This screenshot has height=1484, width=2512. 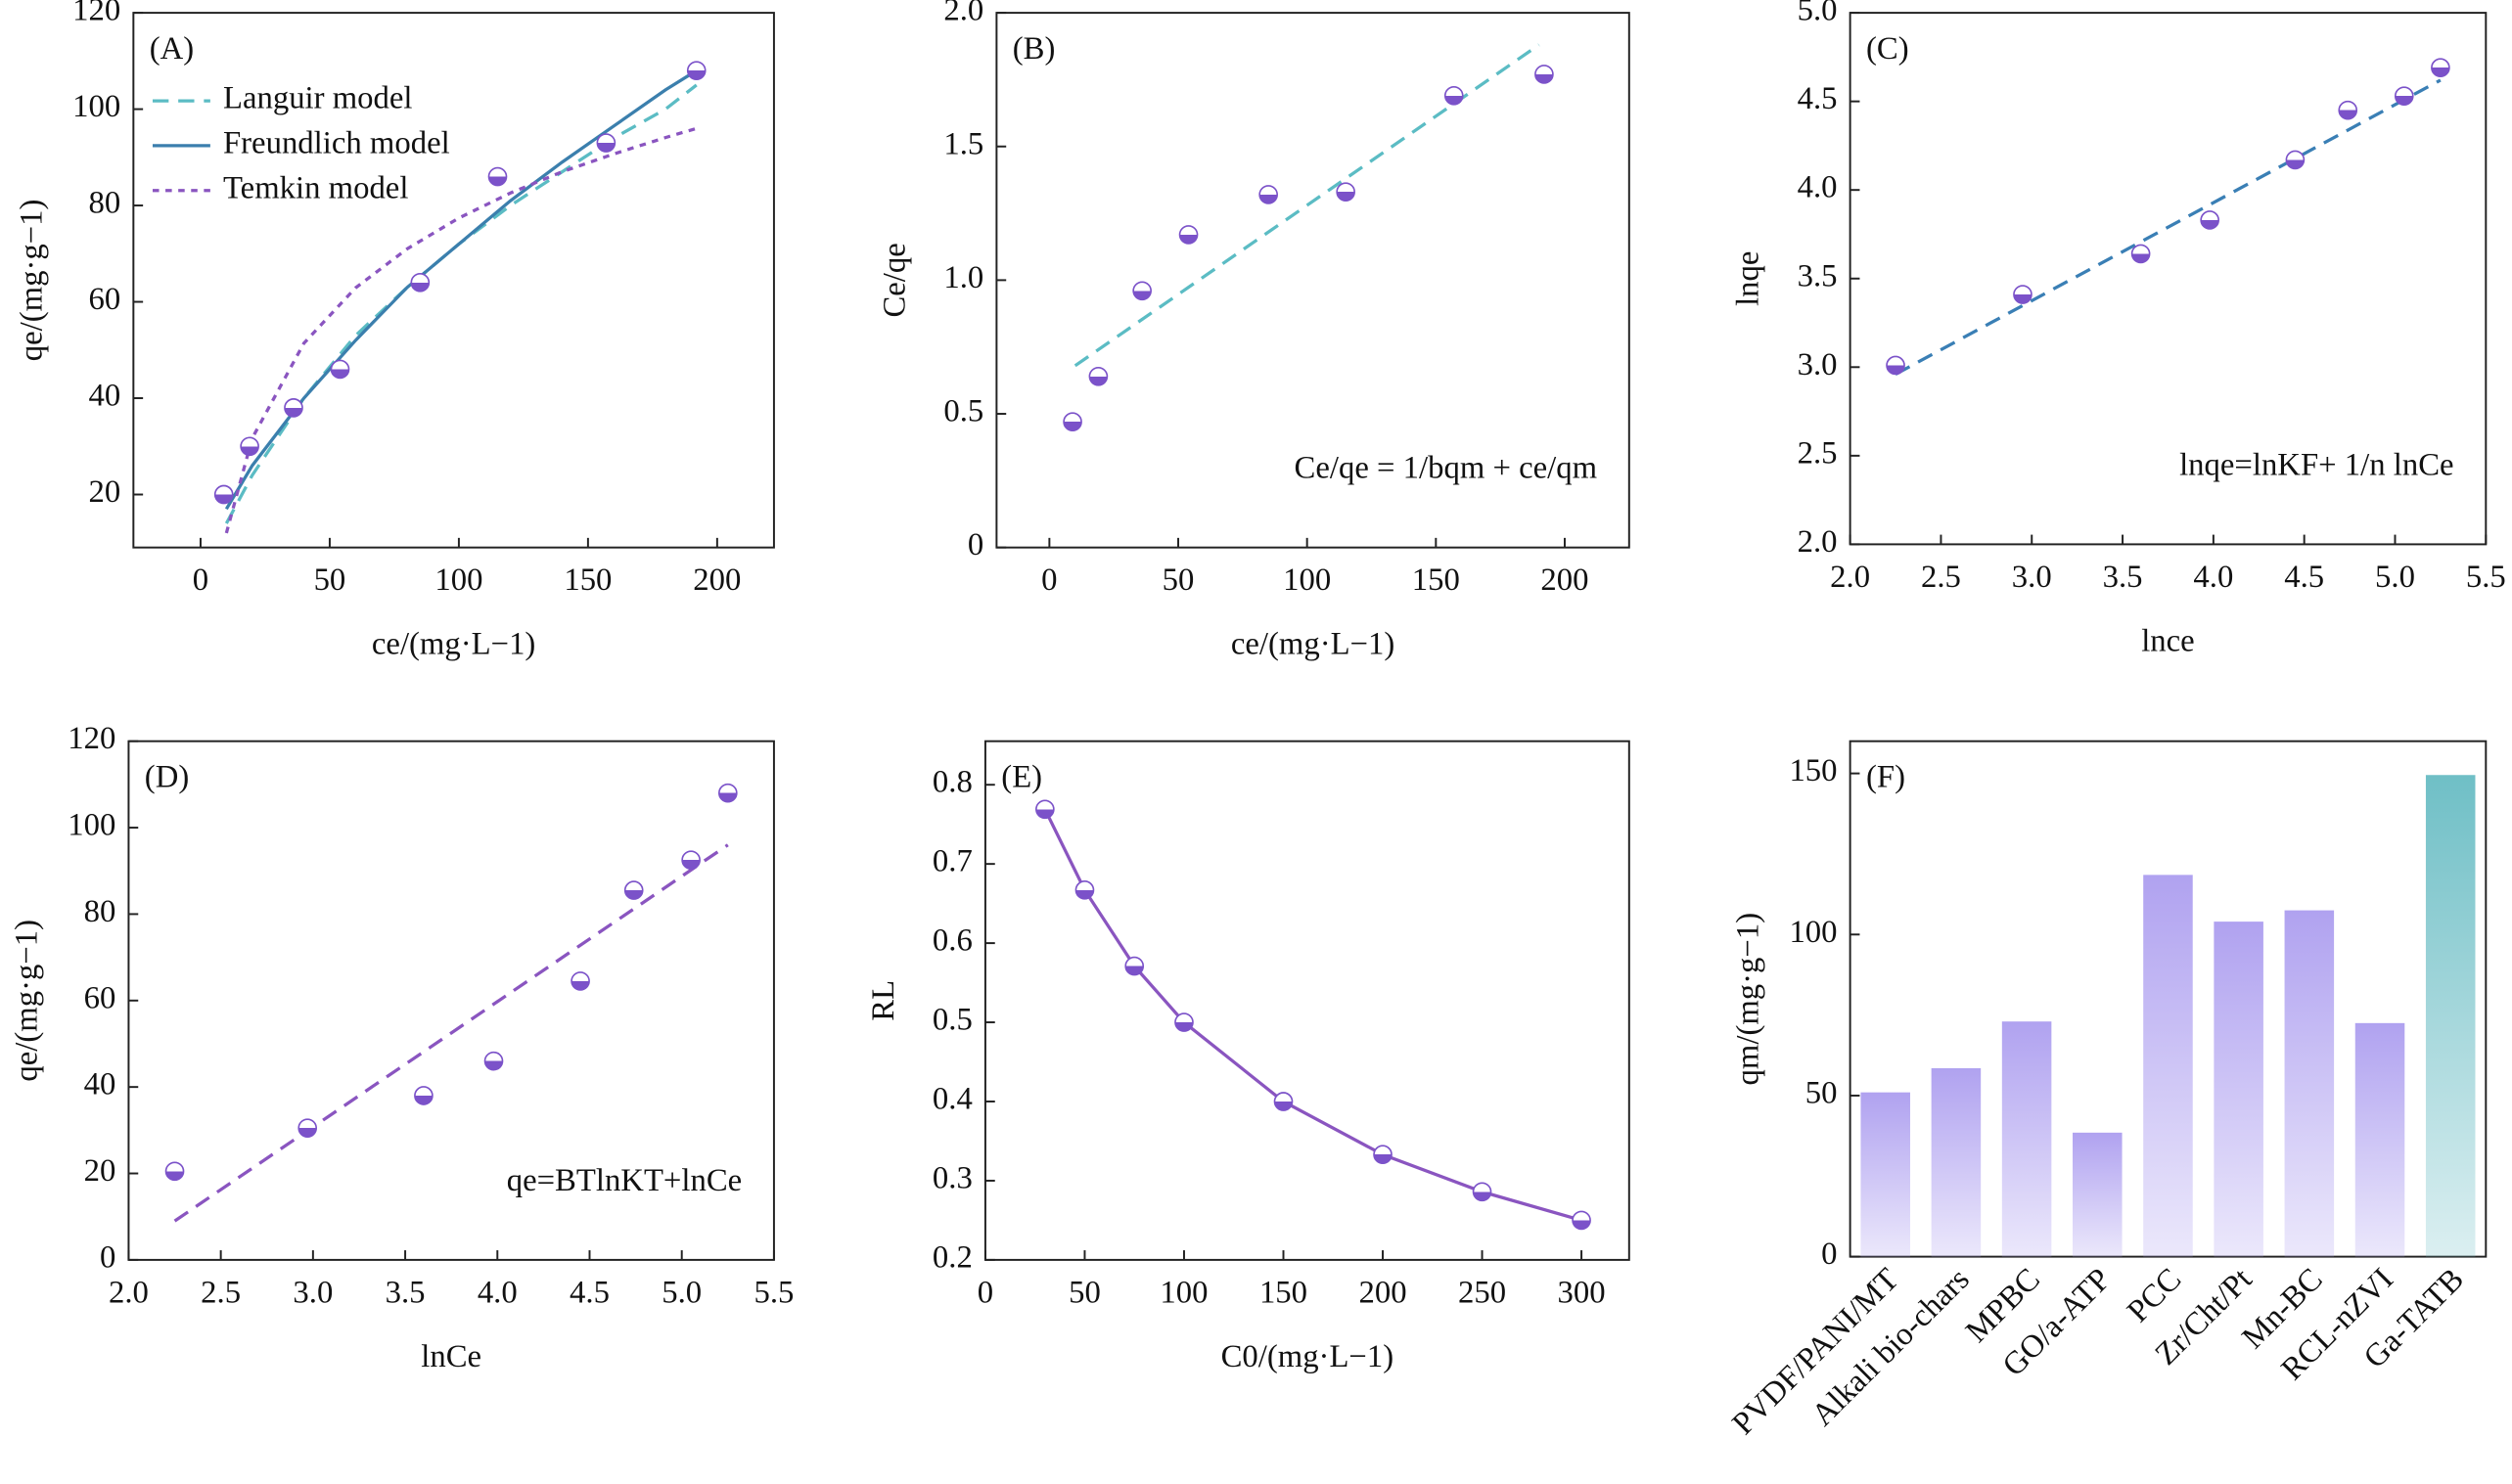 What do you see at coordinates (1446, 468) in the screenshot?
I see `equation: Ce/qe = 1/bqm + ce/qm` at bounding box center [1446, 468].